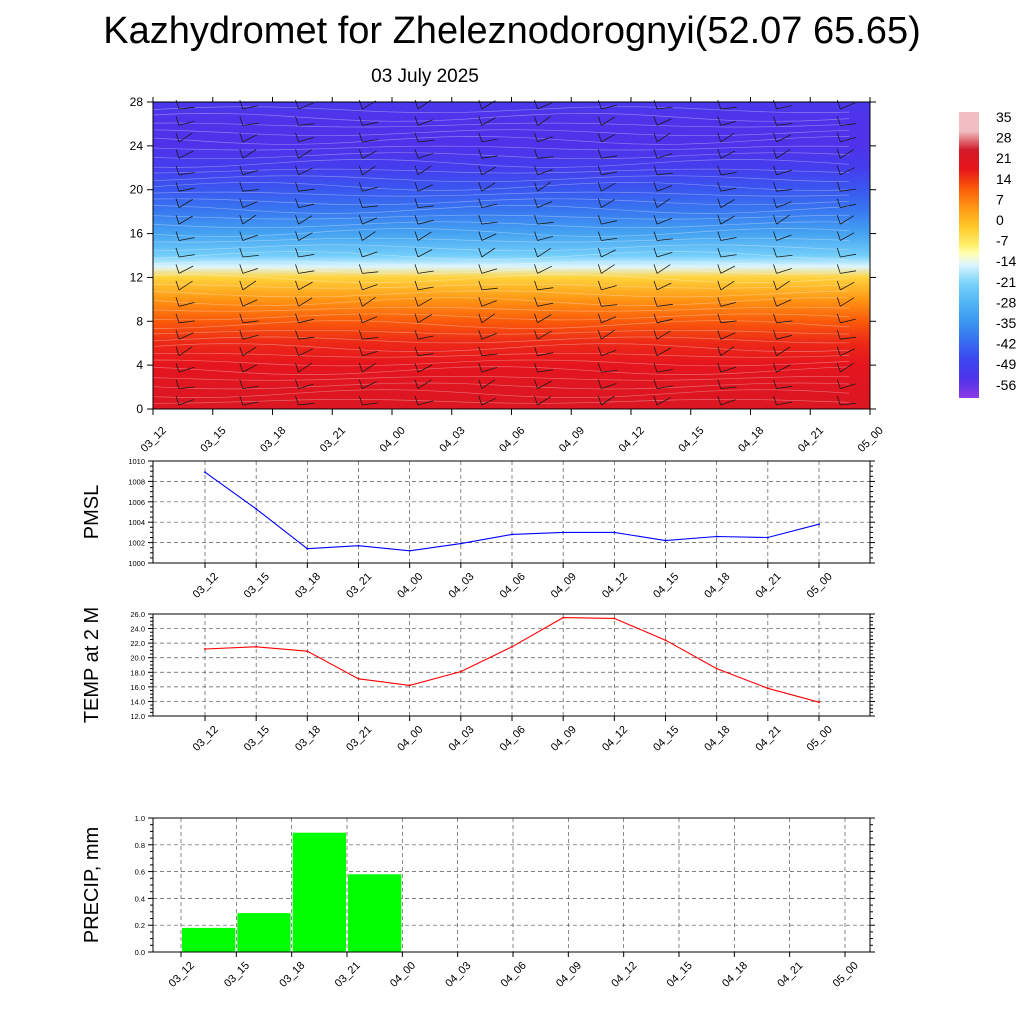 The height and width of the screenshot is (1024, 1024). Describe the element at coordinates (137, 672) in the screenshot. I see `y-tick-label: 18.0` at that location.